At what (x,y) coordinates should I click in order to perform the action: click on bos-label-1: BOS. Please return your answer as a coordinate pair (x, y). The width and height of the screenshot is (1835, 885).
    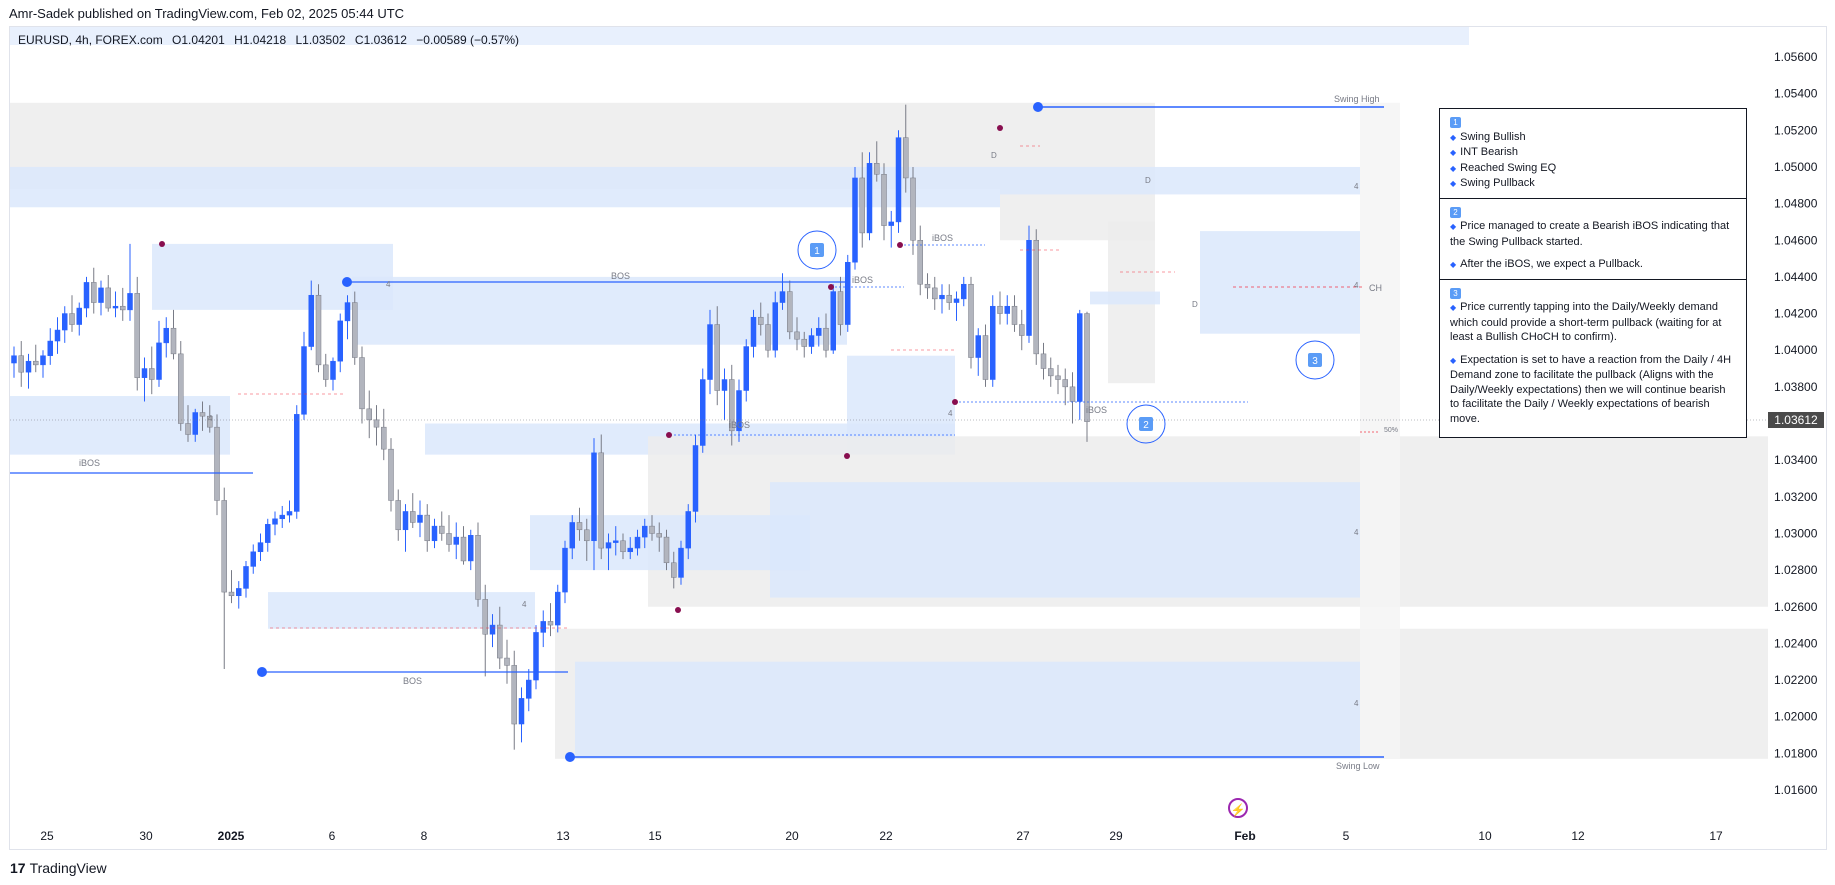
    Looking at the image, I should click on (620, 276).